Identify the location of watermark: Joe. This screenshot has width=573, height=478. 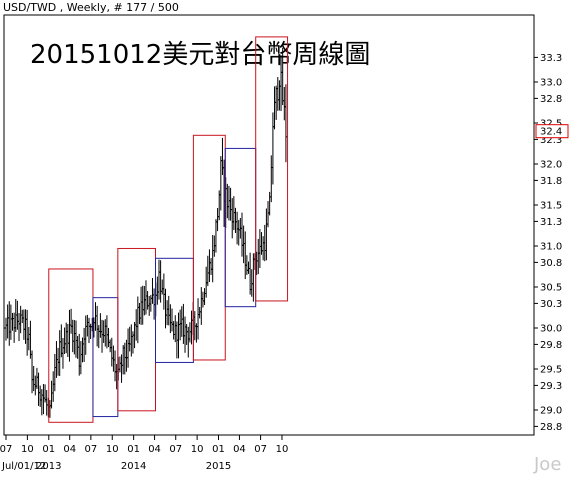
(547, 464).